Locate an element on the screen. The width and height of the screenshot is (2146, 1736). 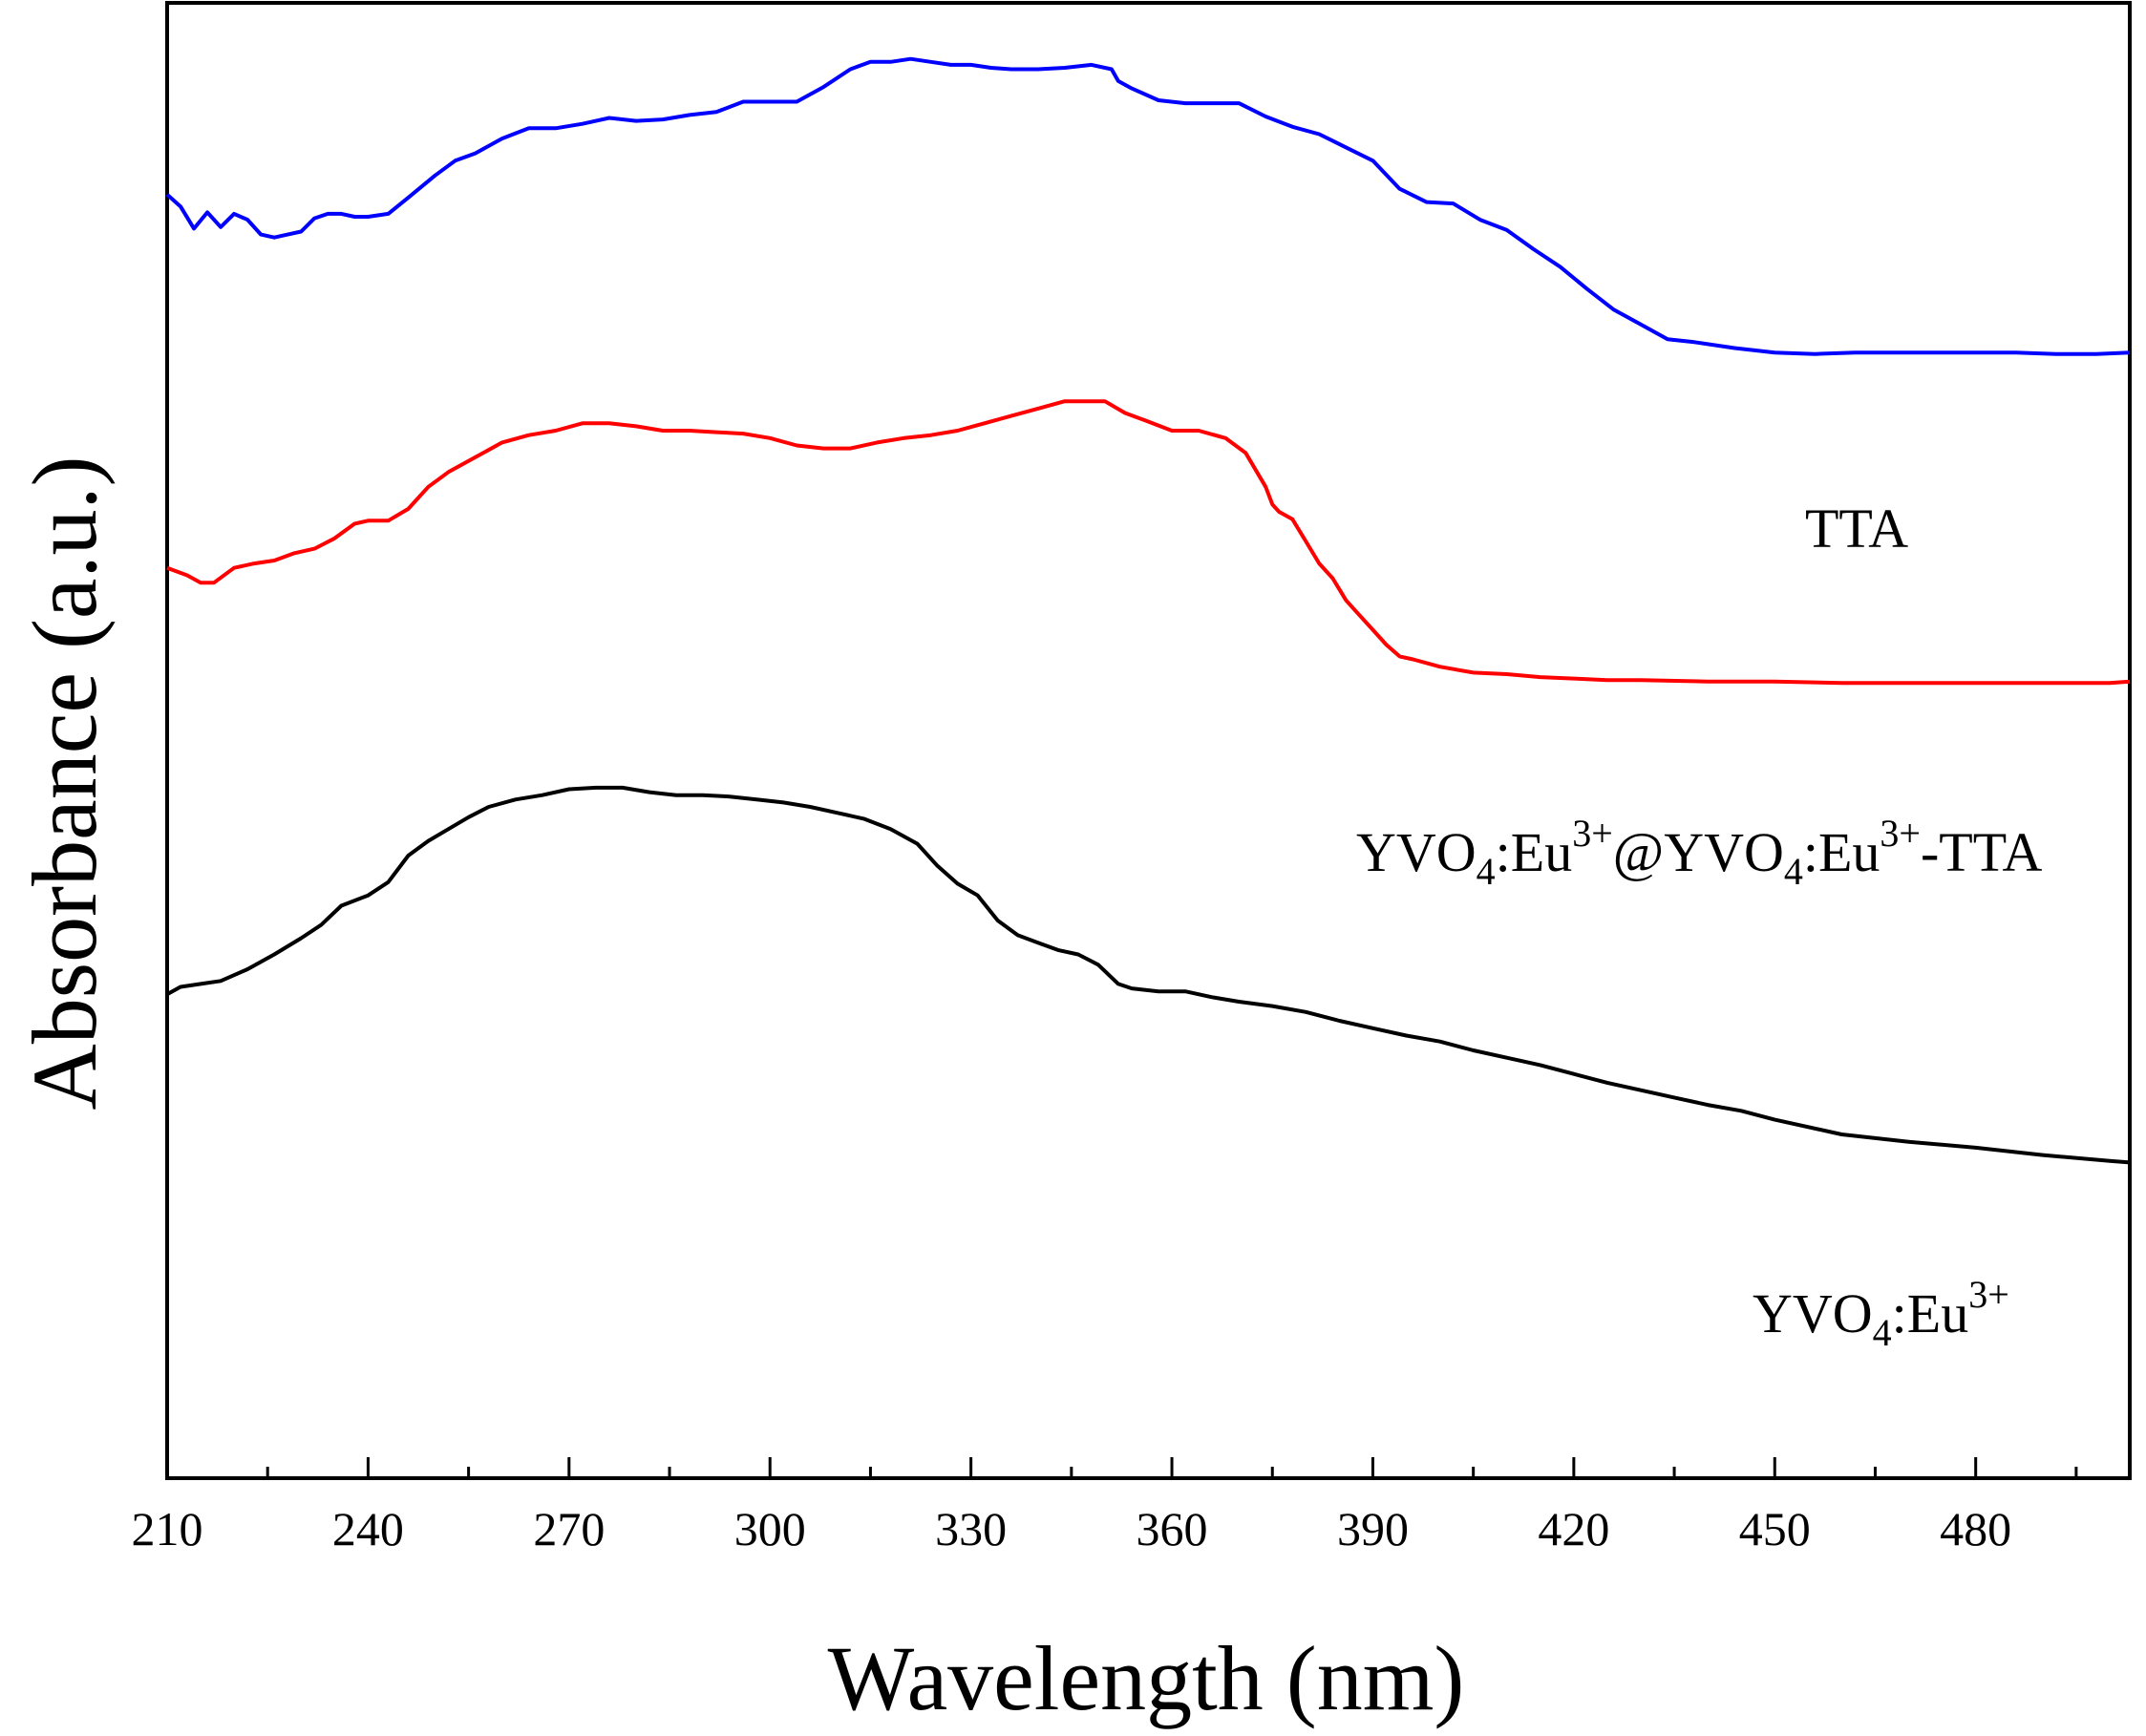
x-tick-label: 450 is located at coordinates (1775, 1529).